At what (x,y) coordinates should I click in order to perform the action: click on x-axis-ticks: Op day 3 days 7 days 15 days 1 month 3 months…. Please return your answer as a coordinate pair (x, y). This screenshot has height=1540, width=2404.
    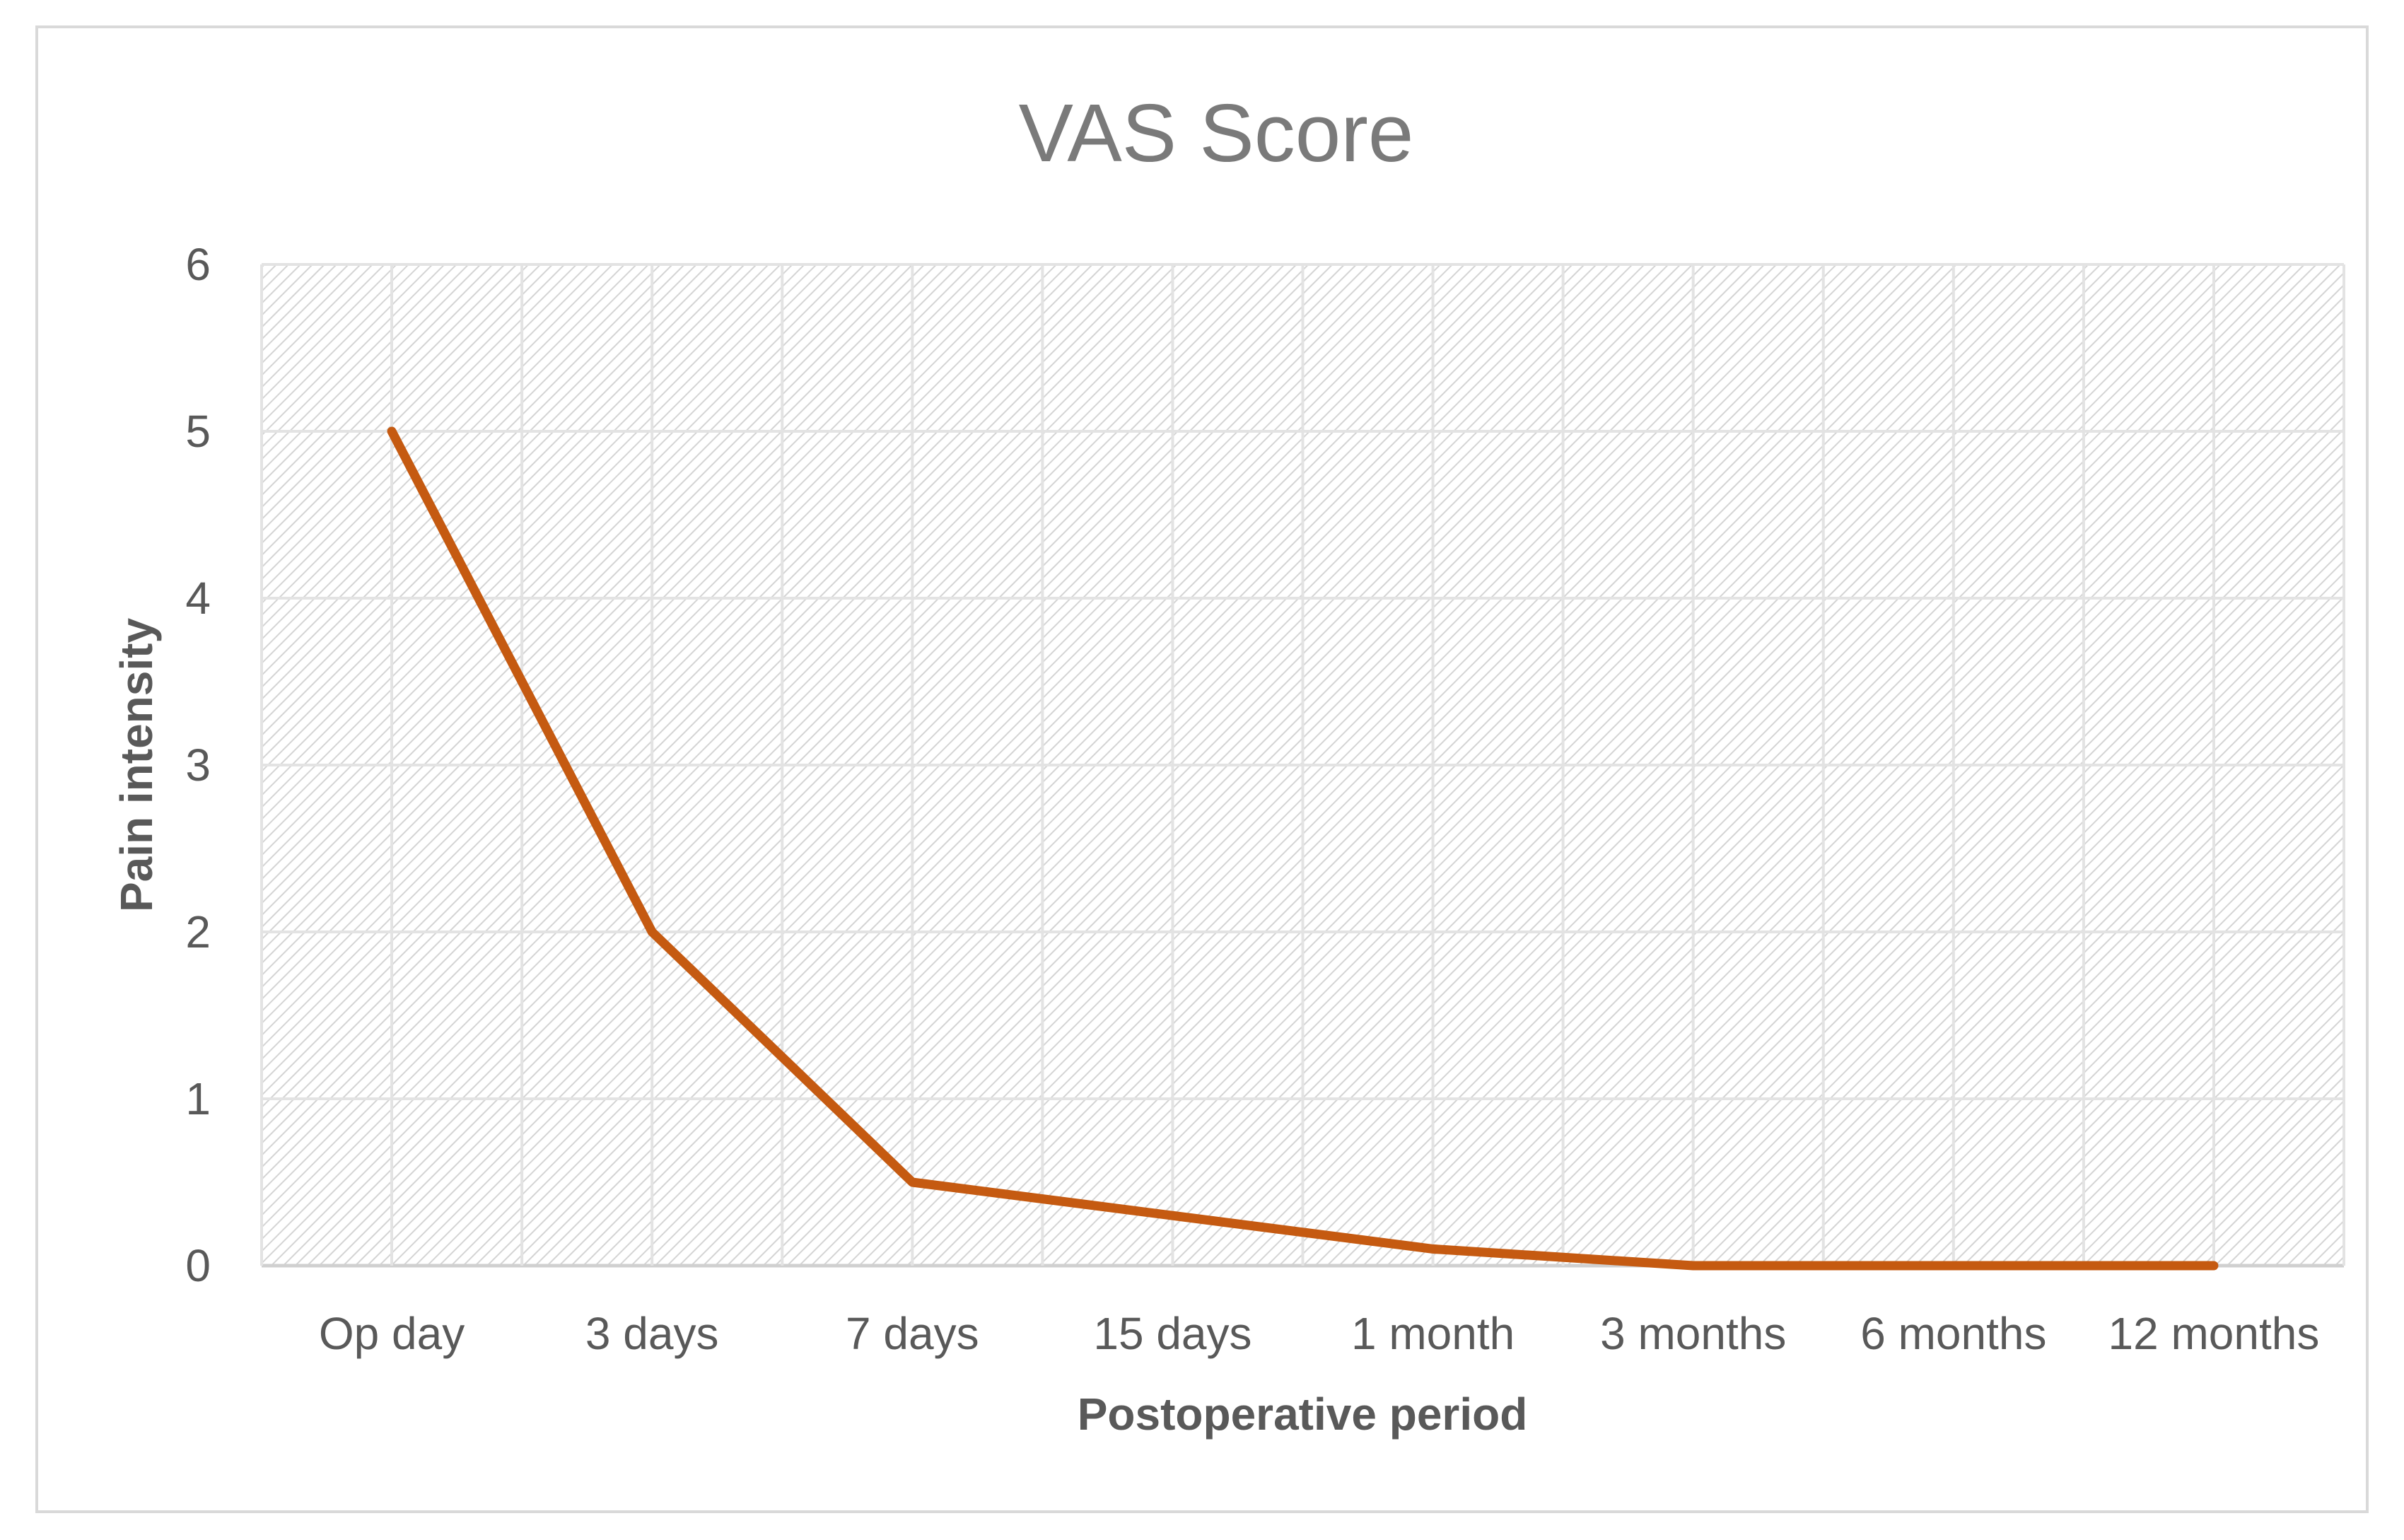
    Looking at the image, I should click on (1319, 1333).